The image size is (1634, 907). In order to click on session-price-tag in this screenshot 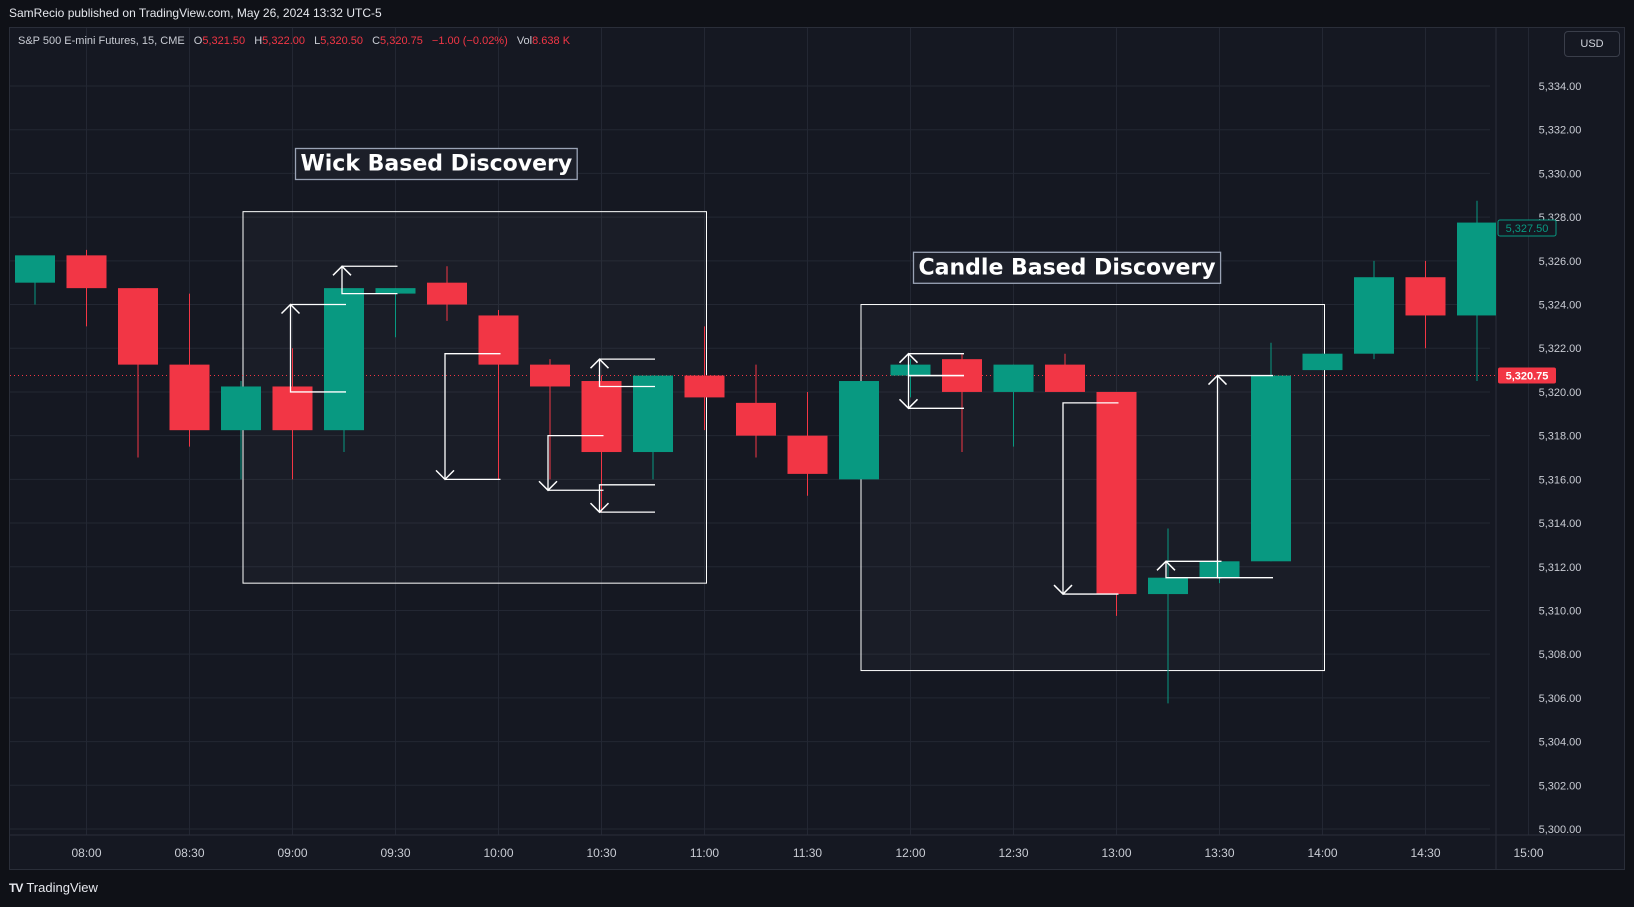, I will do `click(1527, 228)`.